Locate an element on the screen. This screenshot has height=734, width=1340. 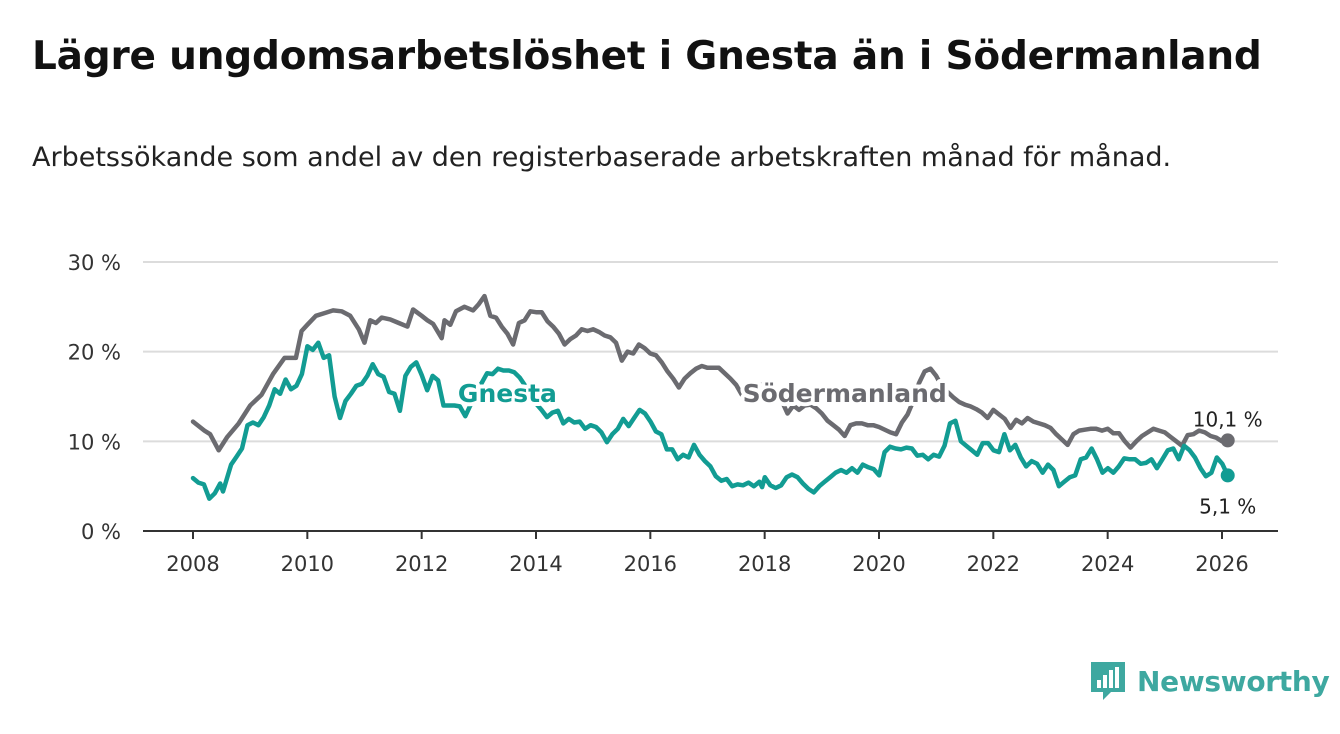
x-tick-label: 2026 is located at coordinates (1221, 564).